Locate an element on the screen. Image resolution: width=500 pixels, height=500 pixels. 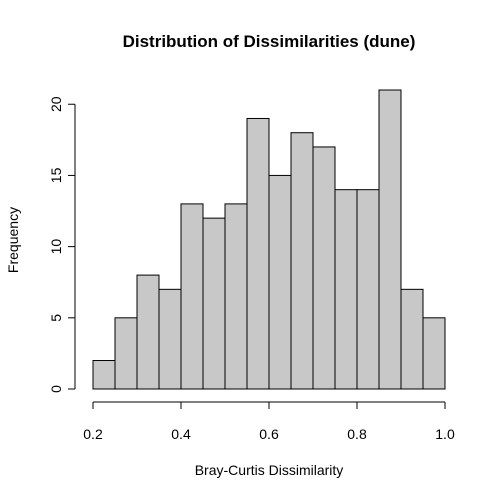
y-tick-label: 10 is located at coordinates (56, 247).